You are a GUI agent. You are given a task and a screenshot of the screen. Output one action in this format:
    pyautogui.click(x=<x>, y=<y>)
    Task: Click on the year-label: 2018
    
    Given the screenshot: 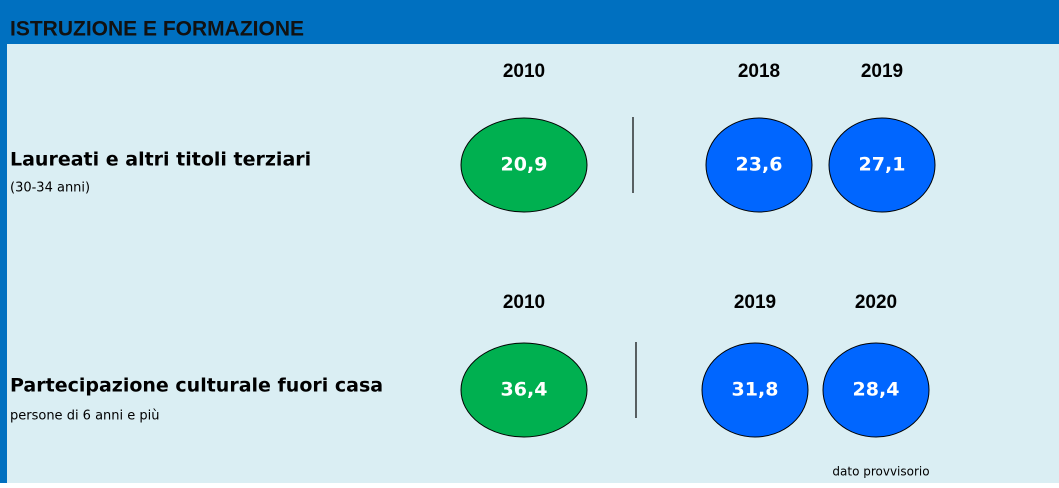 What is the action you would take?
    pyautogui.click(x=759, y=71)
    